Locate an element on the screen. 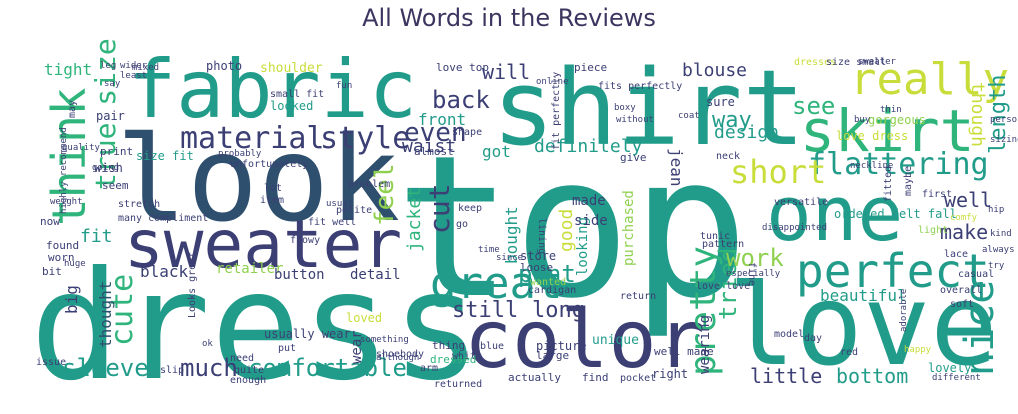 Image resolution: width=1018 pixels, height=414 pixels. word: actually is located at coordinates (534, 377).